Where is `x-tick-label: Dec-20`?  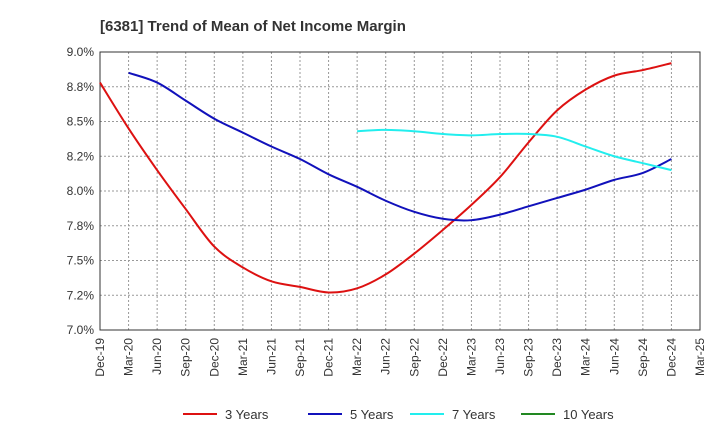 x-tick-label: Dec-20 is located at coordinates (214, 357).